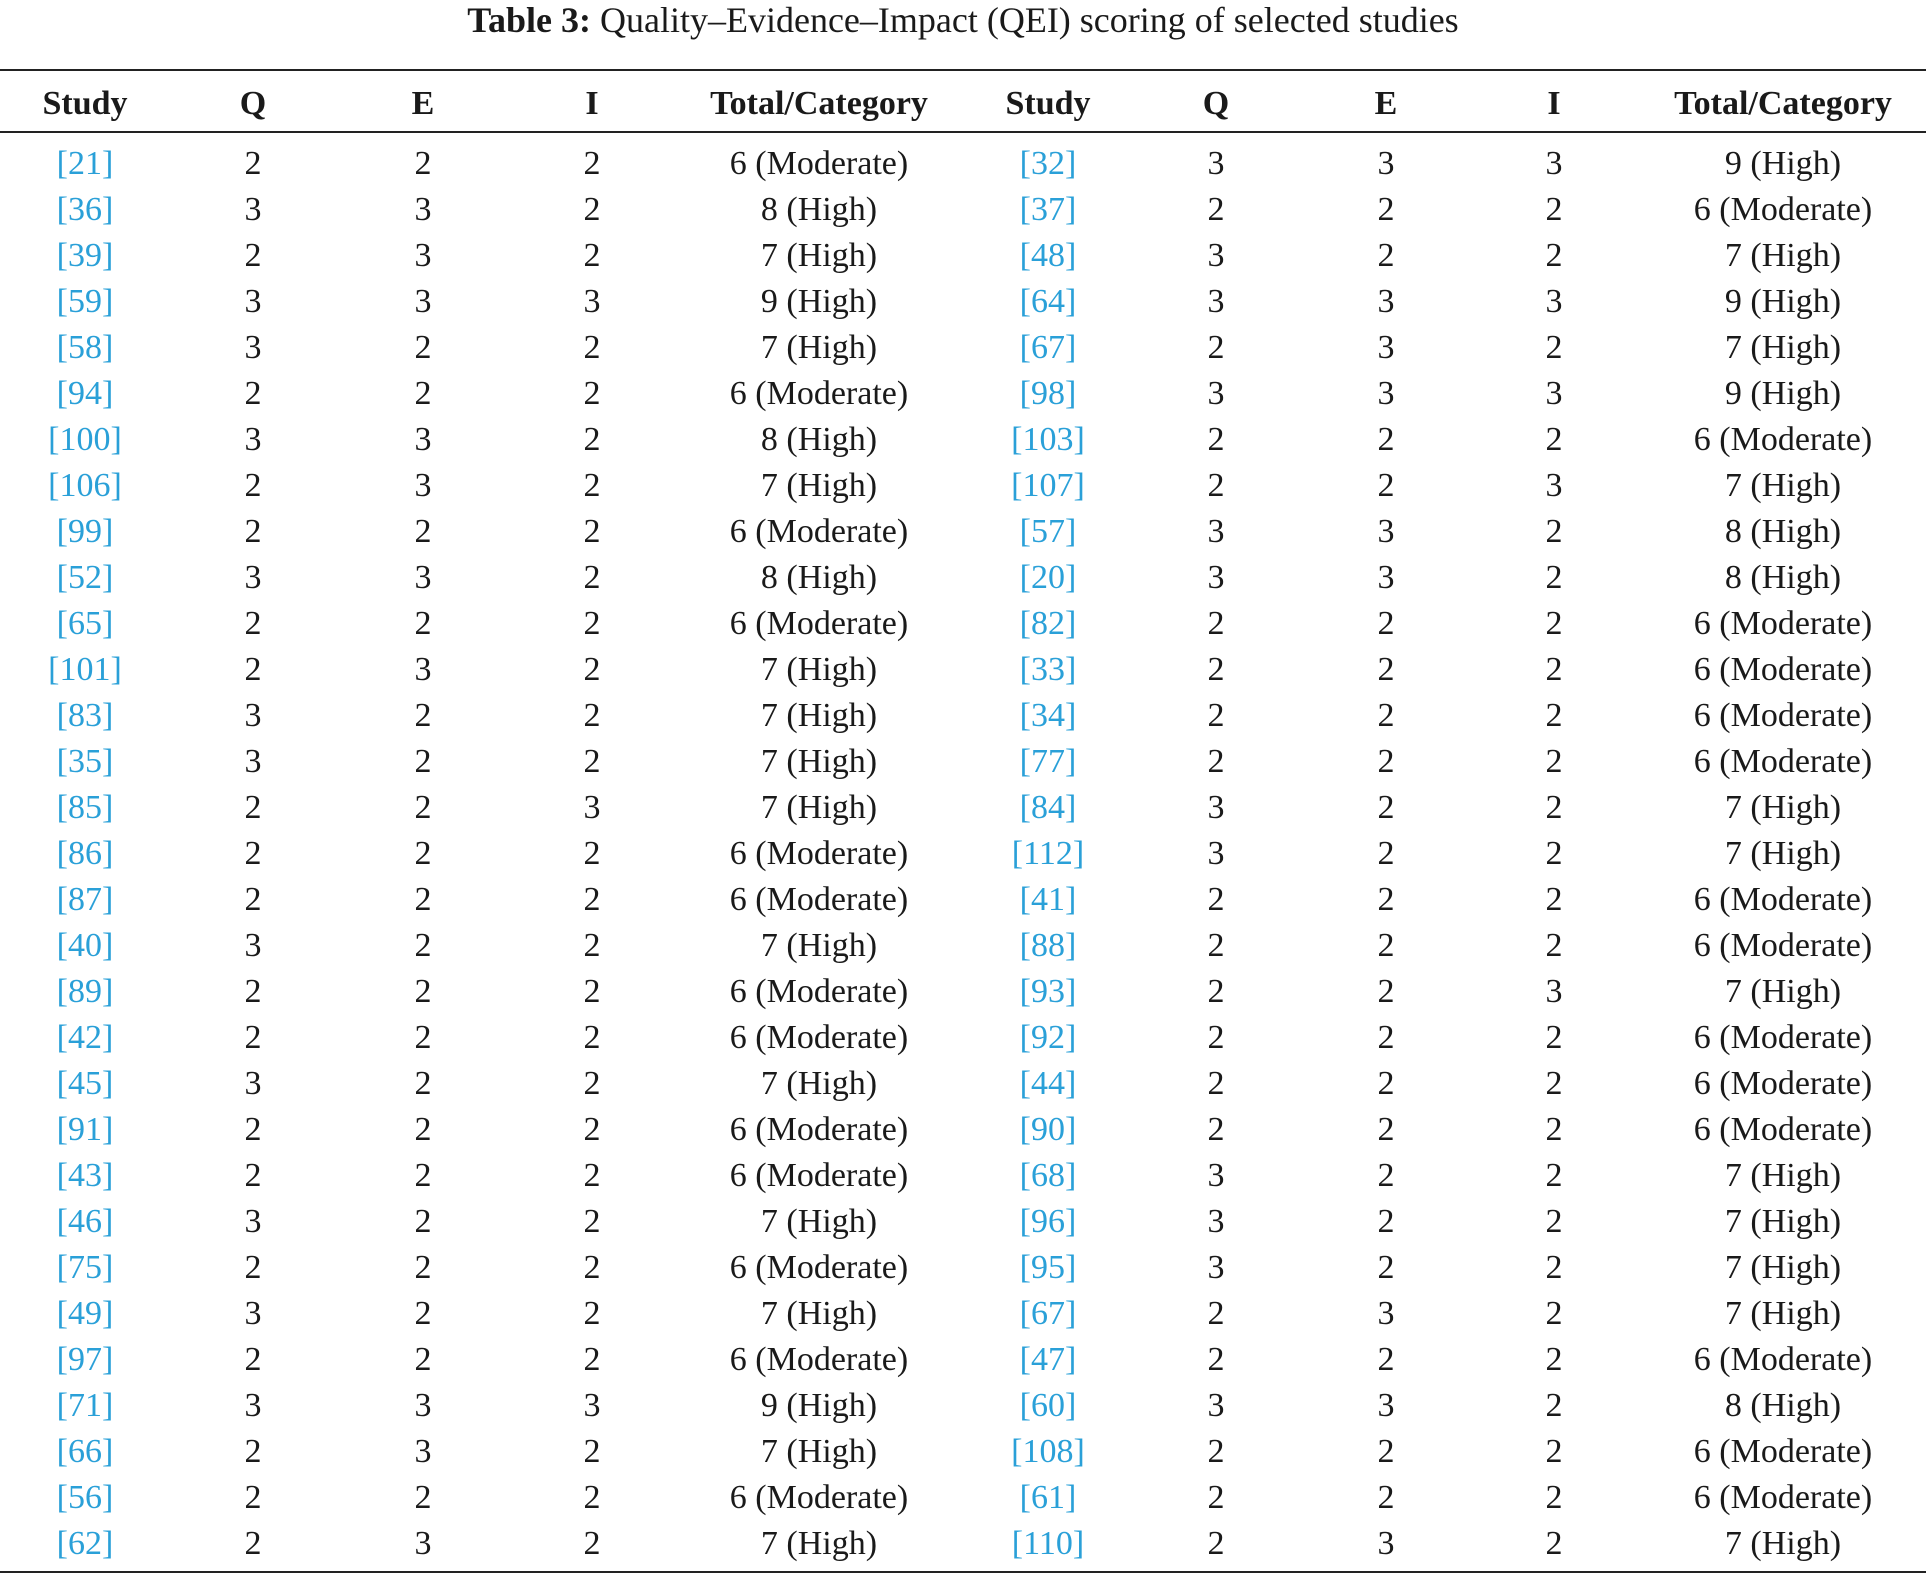 This screenshot has width=1926, height=1575. Describe the element at coordinates (85, 853) in the screenshot. I see `study-ref: [86]` at that location.